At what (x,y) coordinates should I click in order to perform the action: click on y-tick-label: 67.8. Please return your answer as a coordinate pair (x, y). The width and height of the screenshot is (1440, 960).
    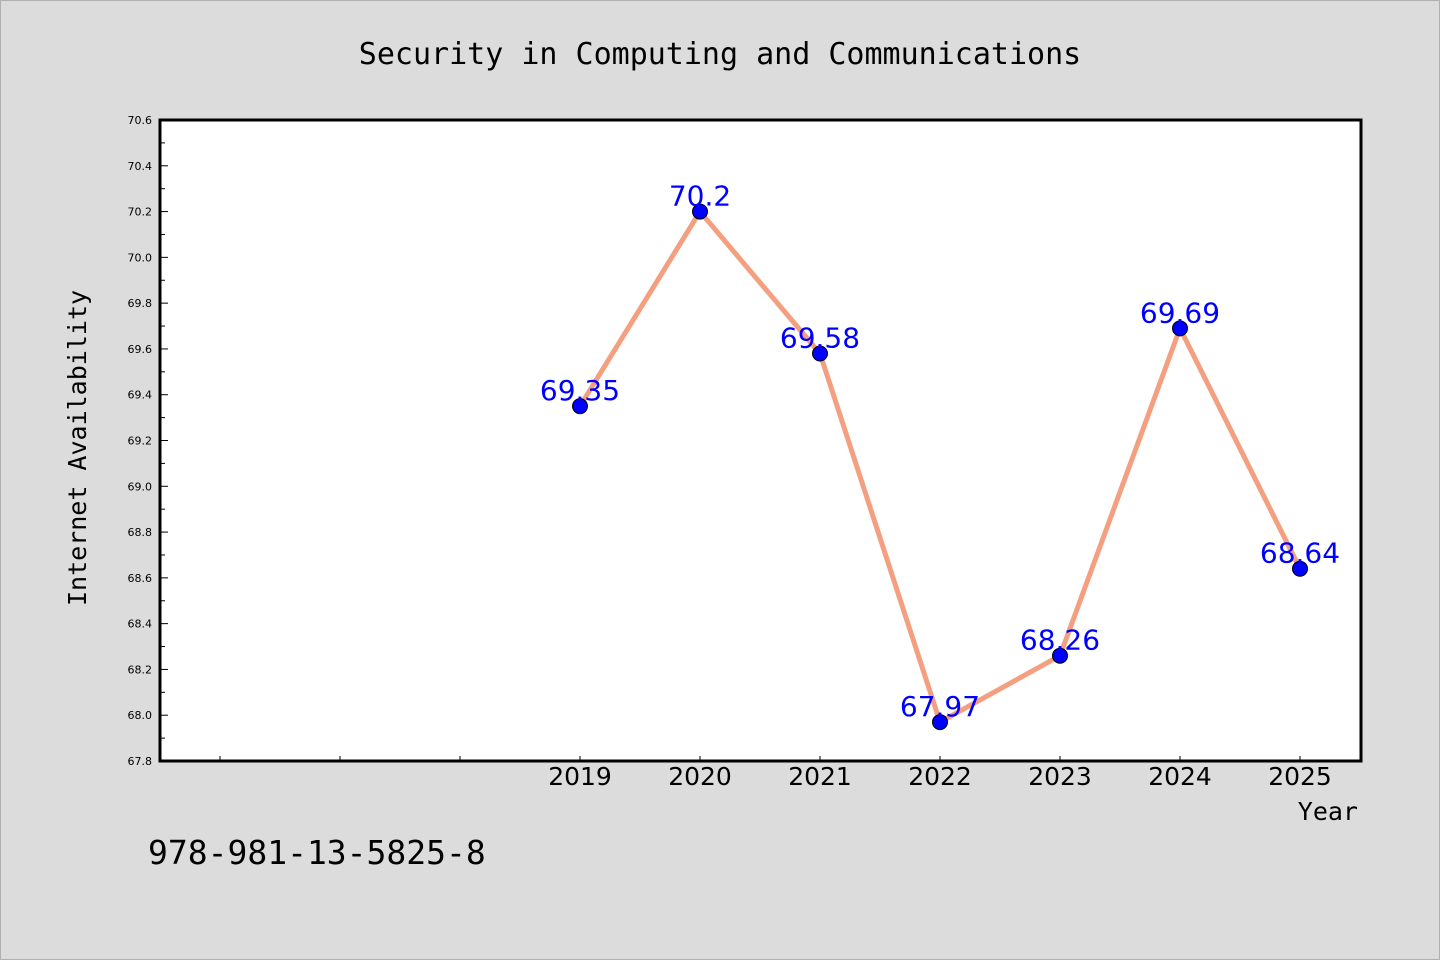
    Looking at the image, I should click on (140, 761).